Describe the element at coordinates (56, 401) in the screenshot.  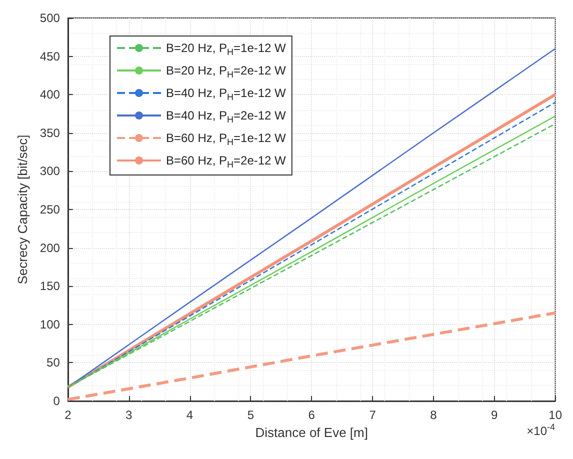
I see `y-tick-label: 0` at that location.